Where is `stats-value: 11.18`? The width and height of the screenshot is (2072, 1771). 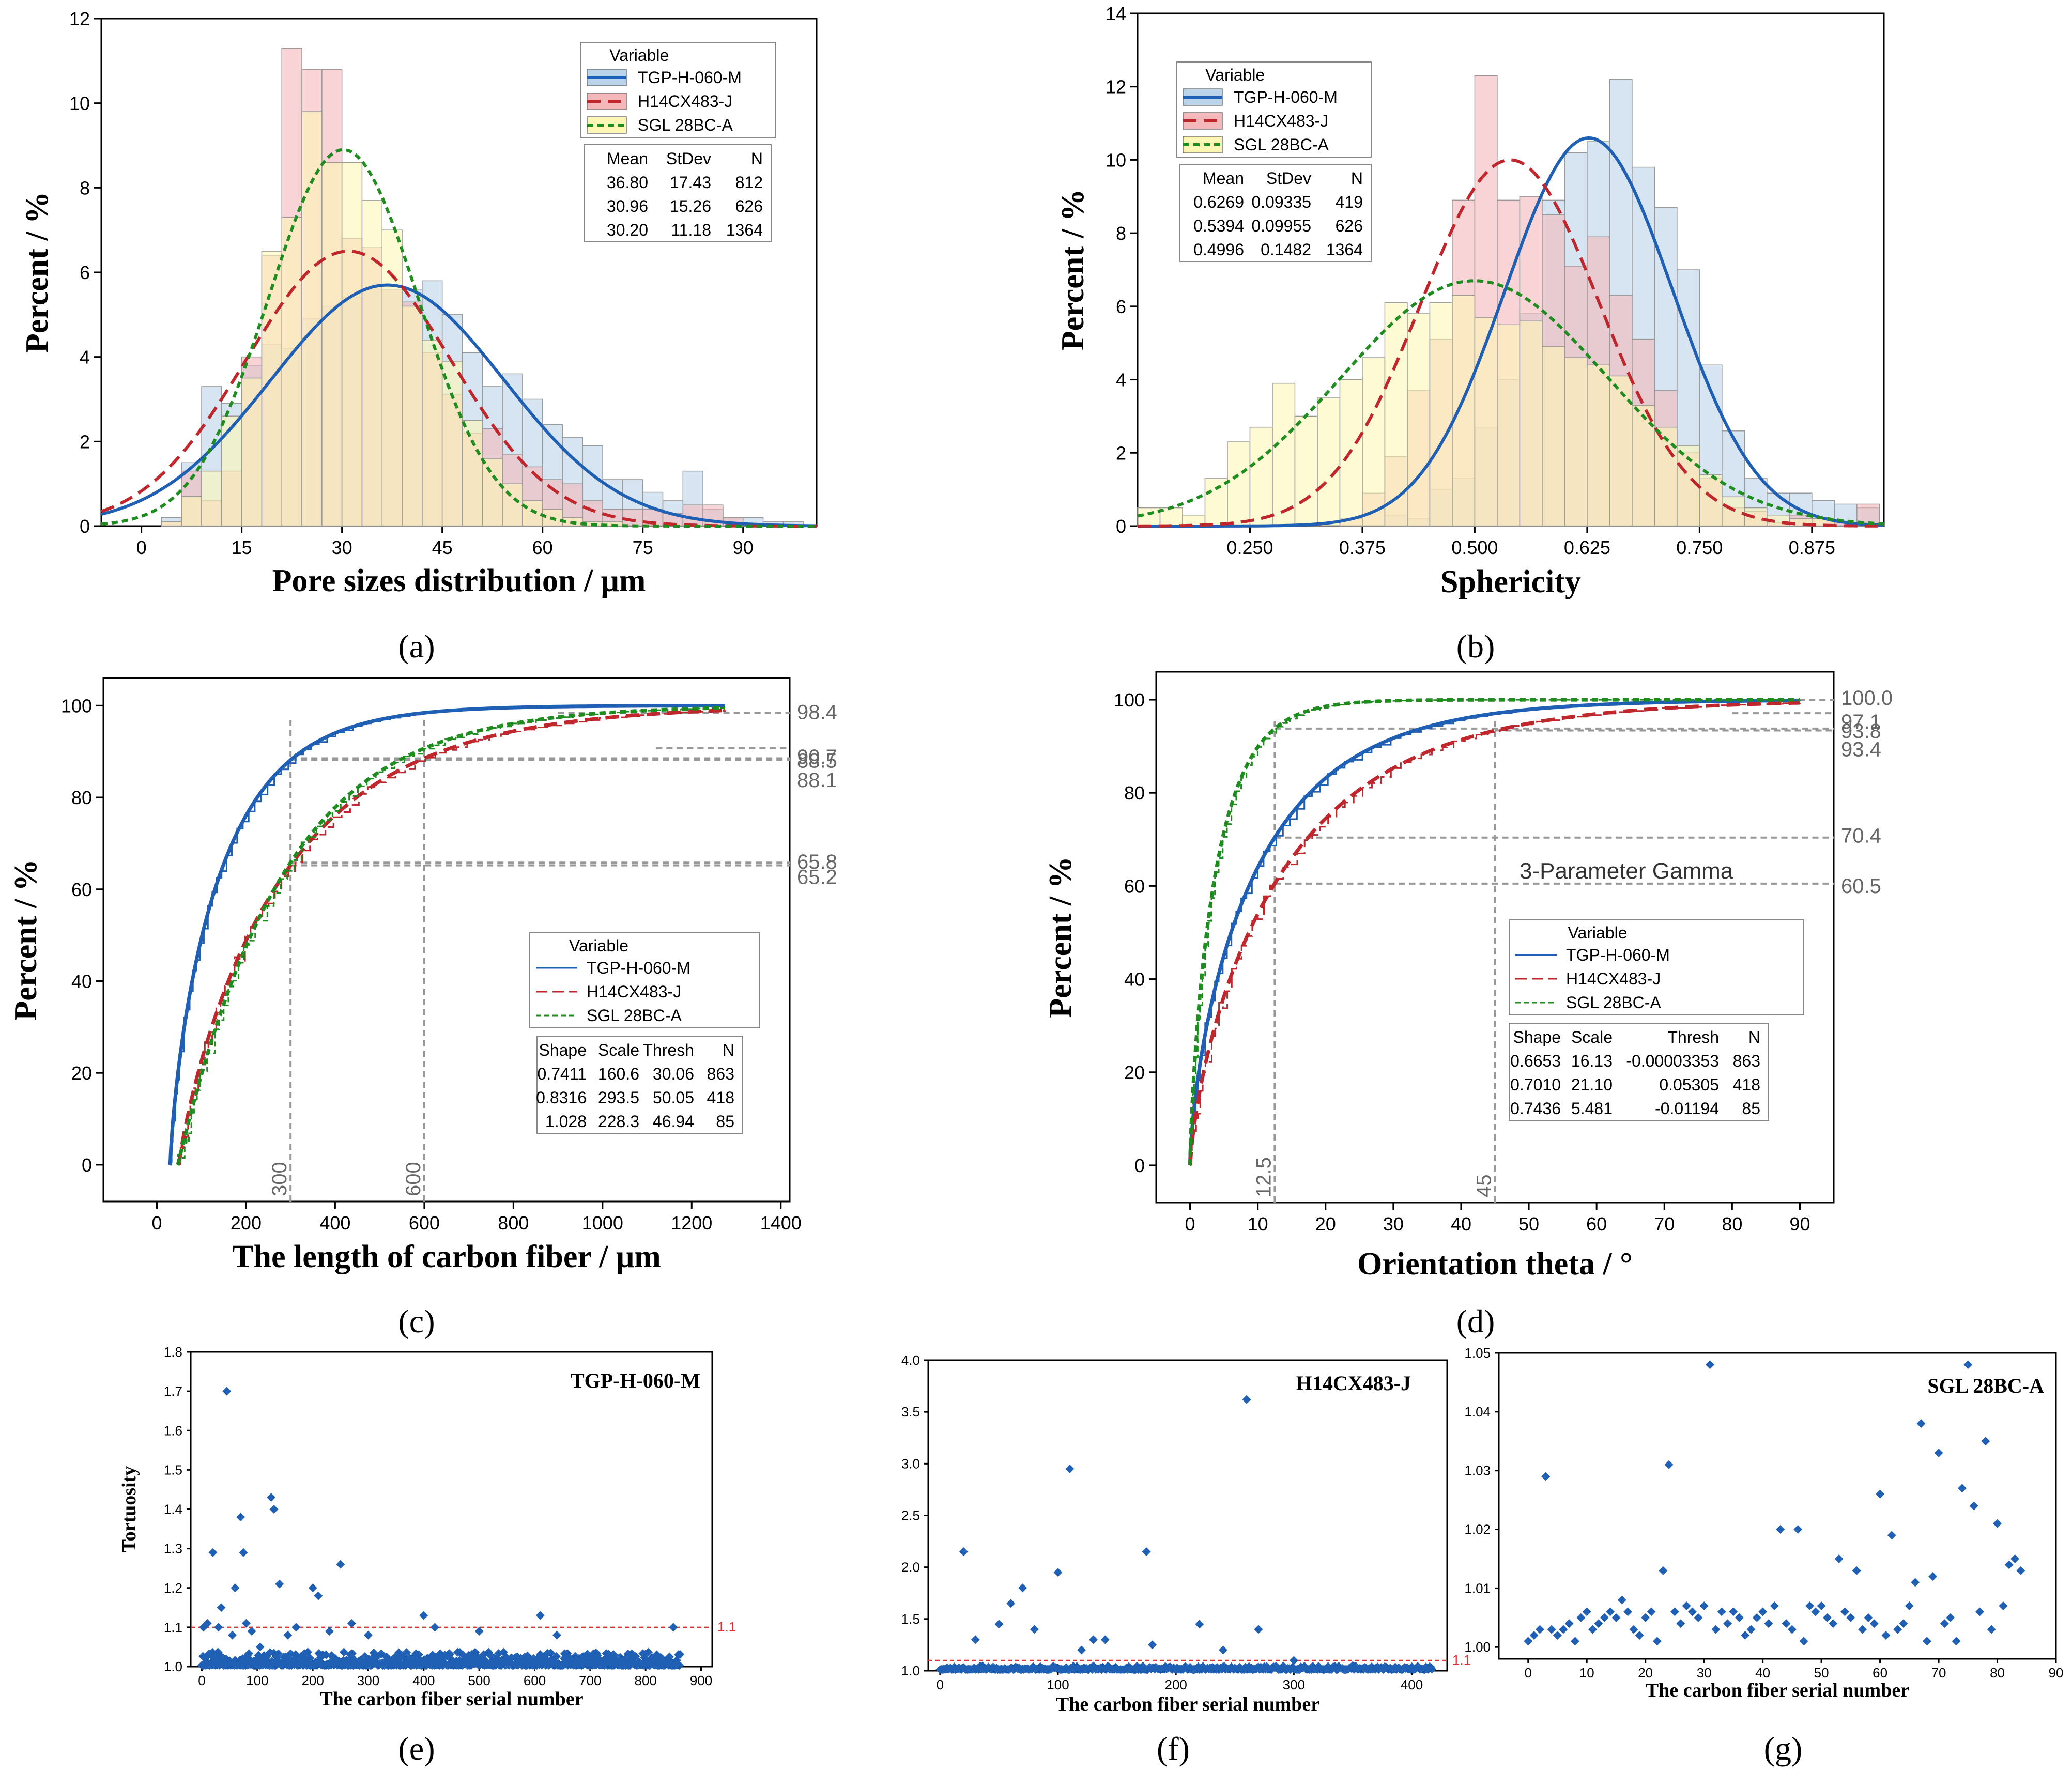 stats-value: 11.18 is located at coordinates (691, 230).